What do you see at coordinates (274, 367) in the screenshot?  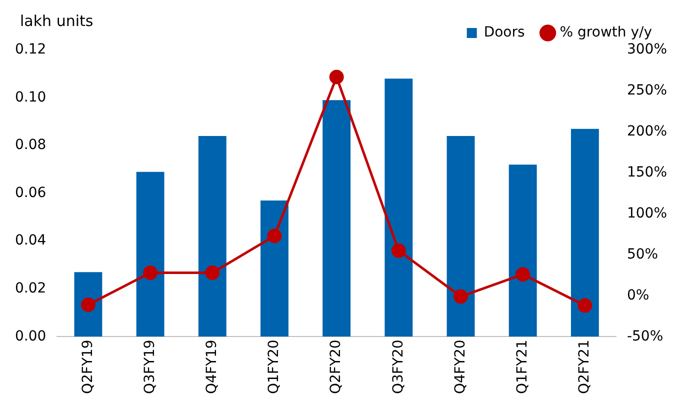 I see `x-tick-label: Q1FY20` at bounding box center [274, 367].